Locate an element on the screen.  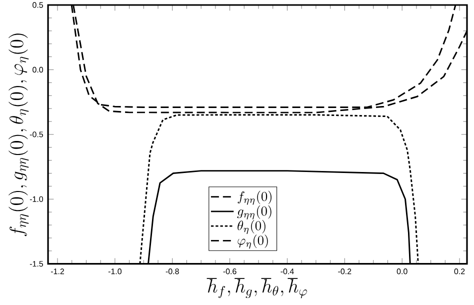
legend-label: $\theta_\eta(0)$ is located at coordinates (252, 227).